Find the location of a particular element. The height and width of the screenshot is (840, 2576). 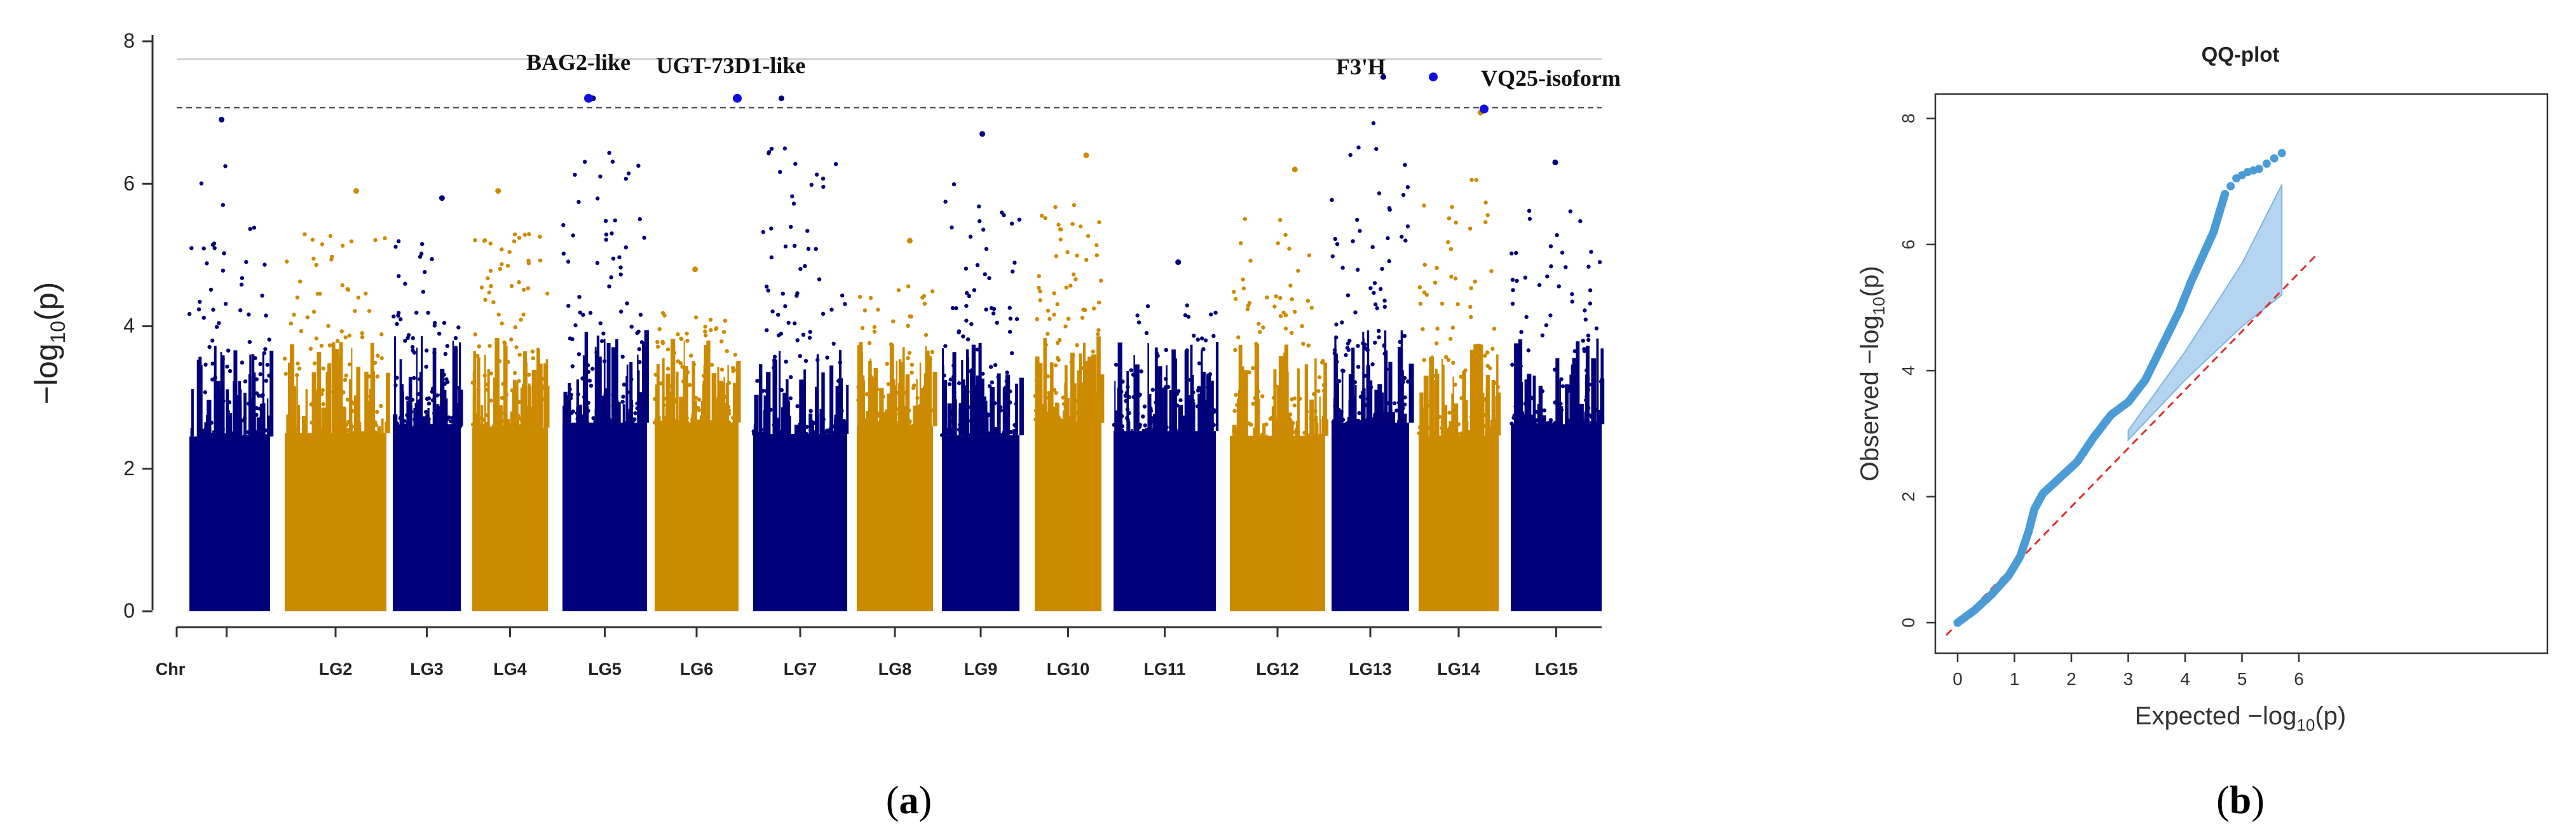

chromosome-lg4 is located at coordinates (510, 399).